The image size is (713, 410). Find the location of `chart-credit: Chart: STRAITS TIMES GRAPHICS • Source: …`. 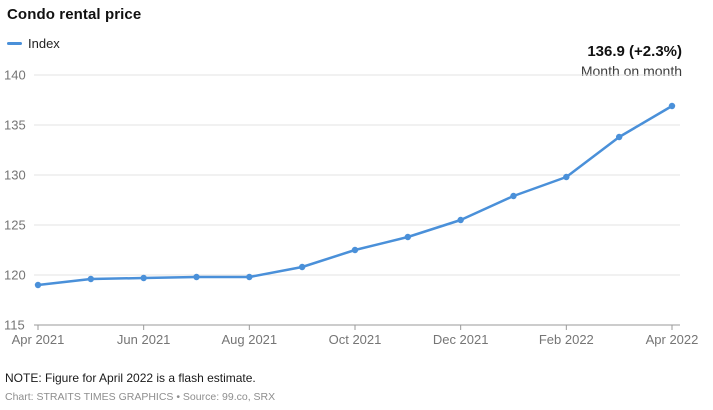

chart-credit: Chart: STRAITS TIMES GRAPHICS • Source: … is located at coordinates (140, 397).